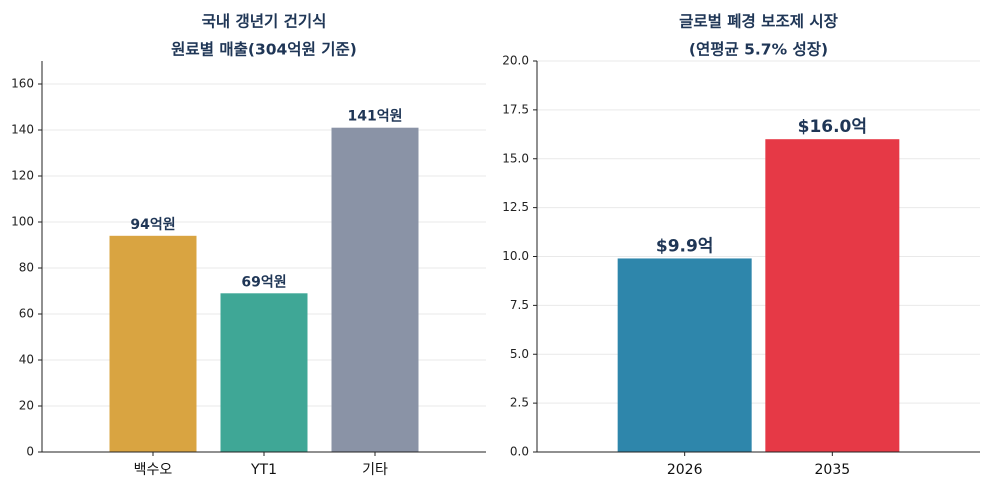 This screenshot has height=489, width=989. What do you see at coordinates (758, 50) in the screenshot?
I see `chart-2-title-line-2: (연평균 5.7% 성장)` at bounding box center [758, 50].